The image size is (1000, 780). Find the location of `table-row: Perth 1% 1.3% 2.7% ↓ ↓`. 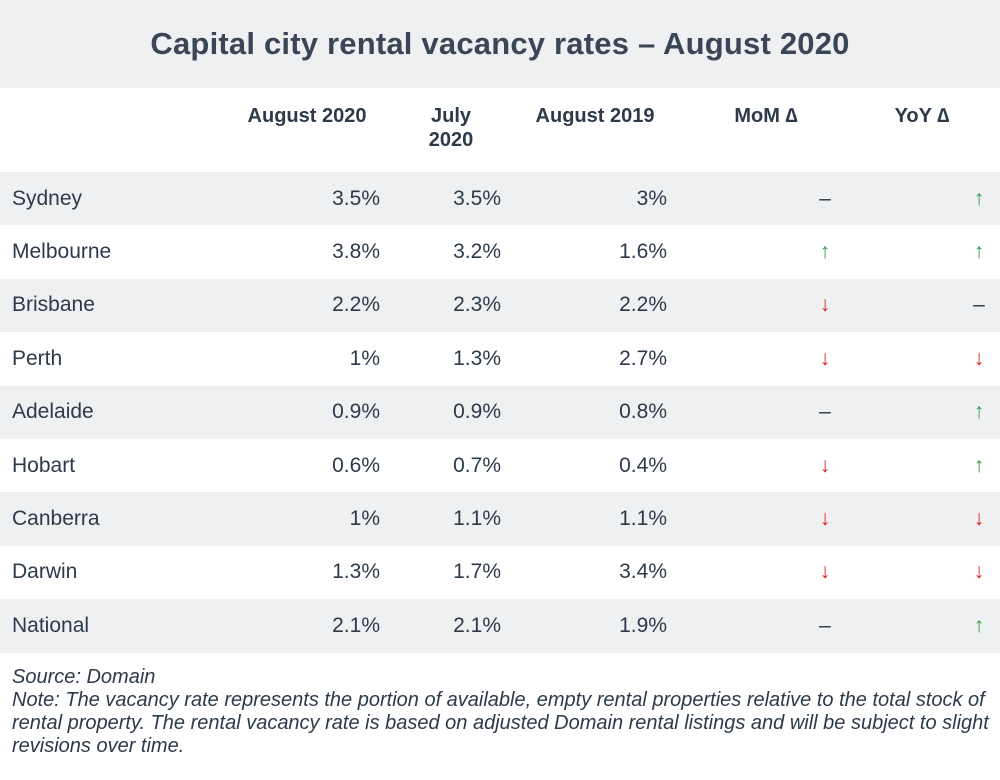

table-row: Perth 1% 1.3% 2.7% ↓ ↓ is located at coordinates (500, 358).